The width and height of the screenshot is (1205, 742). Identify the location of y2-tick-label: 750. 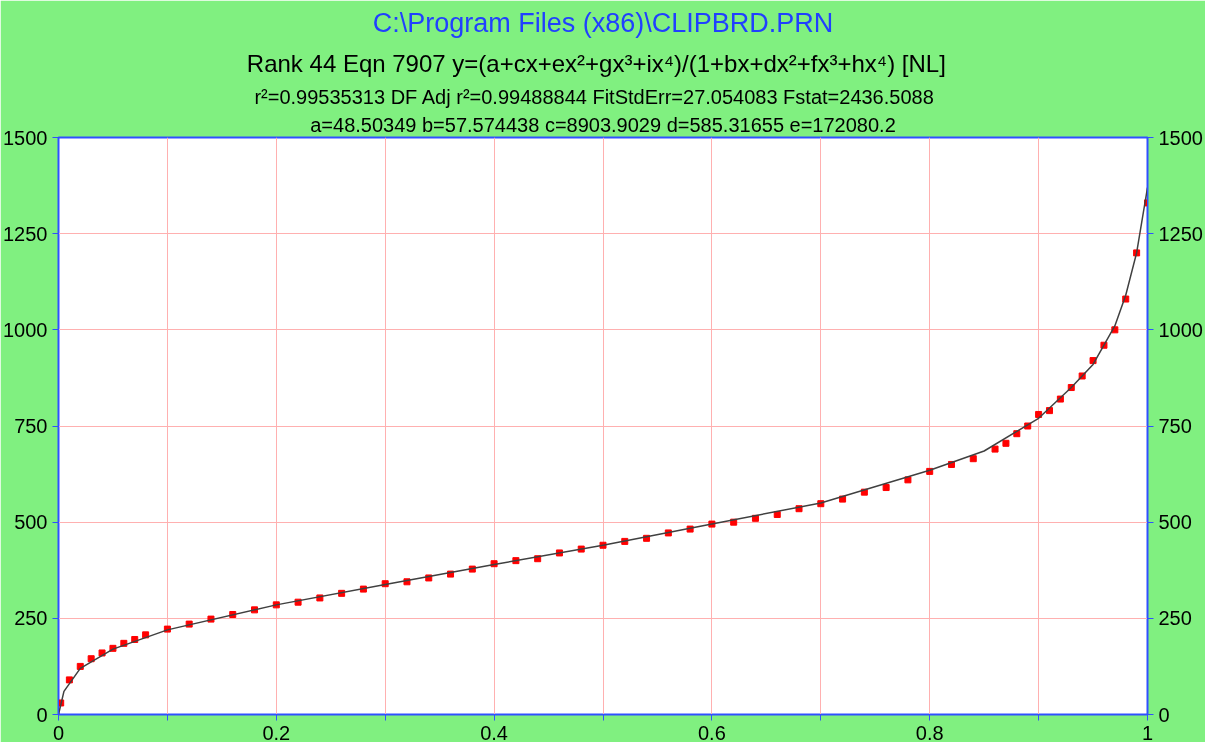
(1175, 426).